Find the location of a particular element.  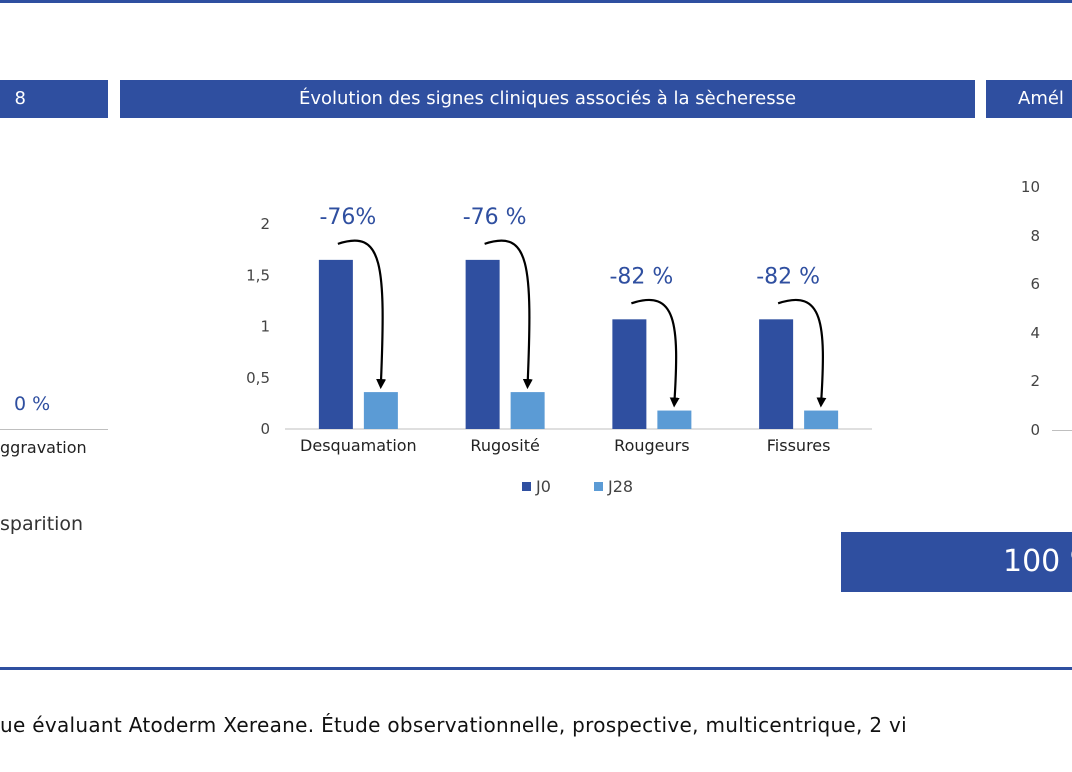

left-axis-line is located at coordinates (54, 429).